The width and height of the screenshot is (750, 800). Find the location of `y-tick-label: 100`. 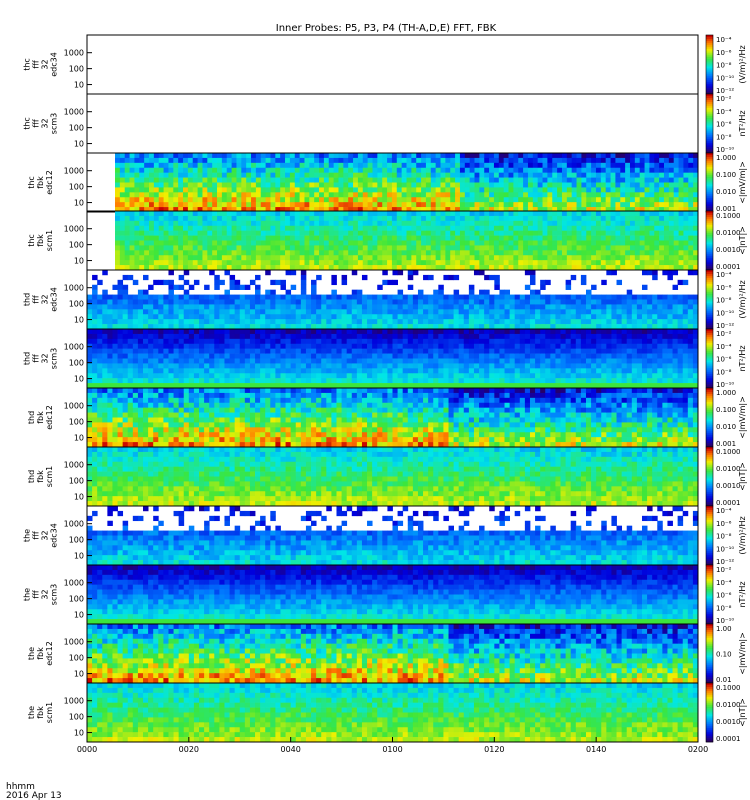

y-tick-label: 100 is located at coordinates (76, 304).